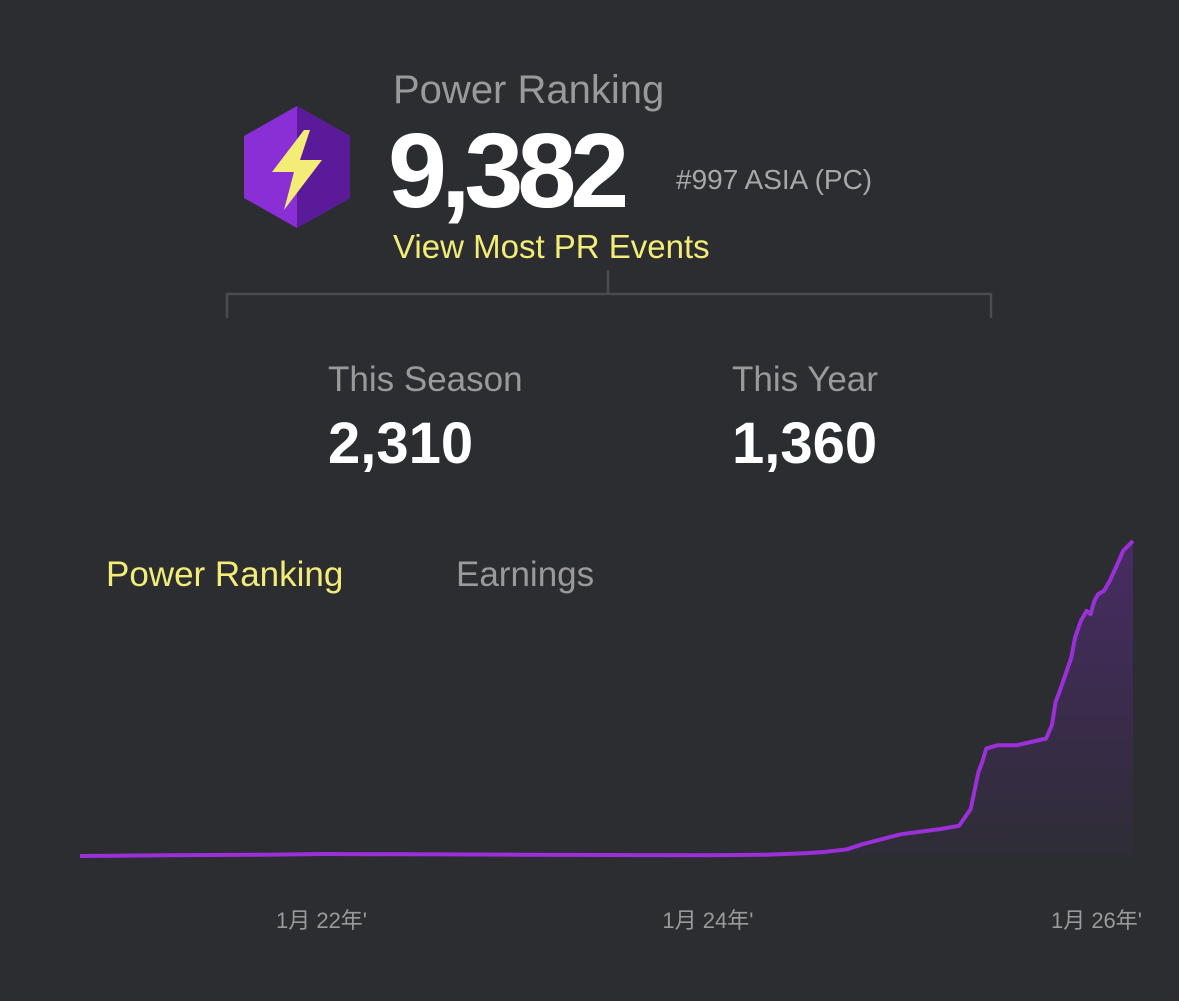 This screenshot has height=1001, width=1179. I want to click on view-most-pr-events-link: View Most PR Events, so click(551, 246).